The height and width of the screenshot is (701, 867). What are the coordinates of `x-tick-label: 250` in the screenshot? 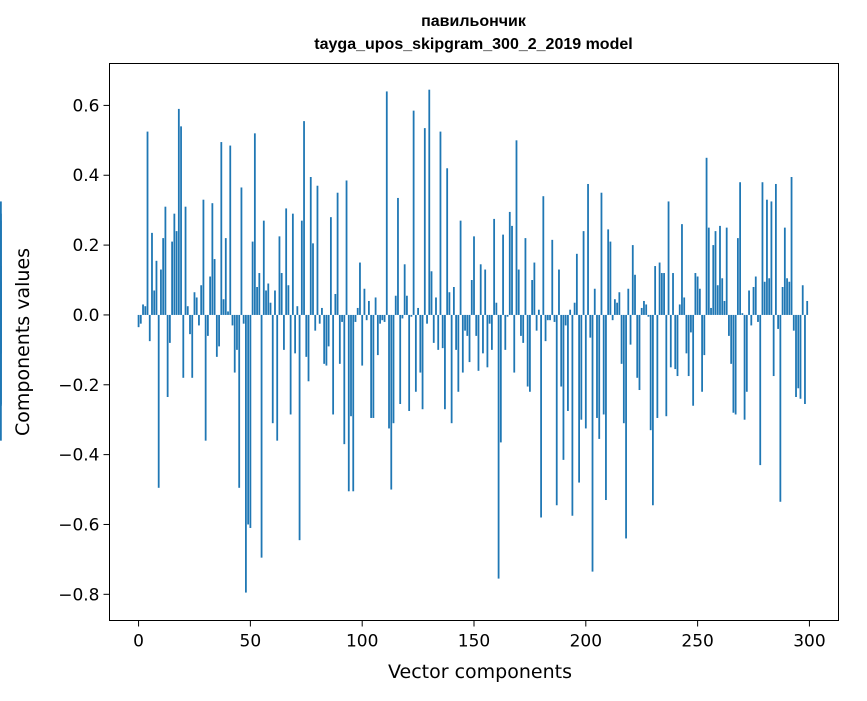 It's located at (697, 642).